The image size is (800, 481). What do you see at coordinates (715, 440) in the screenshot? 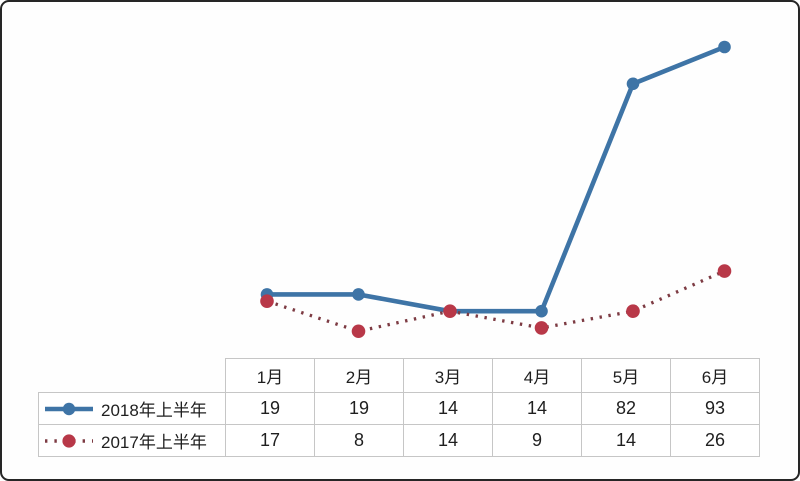
I see `table-cell: 26` at bounding box center [715, 440].